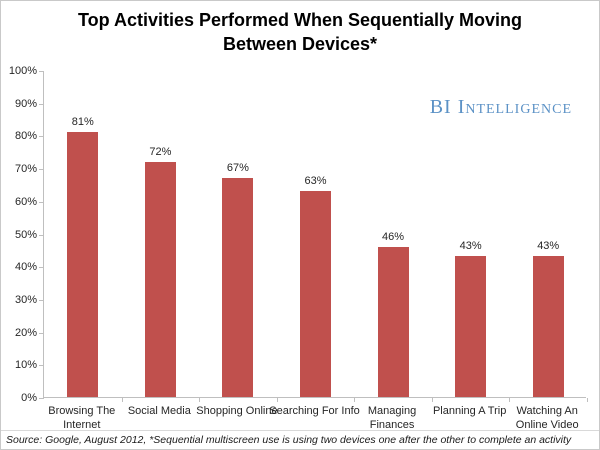 This screenshot has height=450, width=600. What do you see at coordinates (548, 246) in the screenshot?
I see `bar-value-label-6: 43%` at bounding box center [548, 246].